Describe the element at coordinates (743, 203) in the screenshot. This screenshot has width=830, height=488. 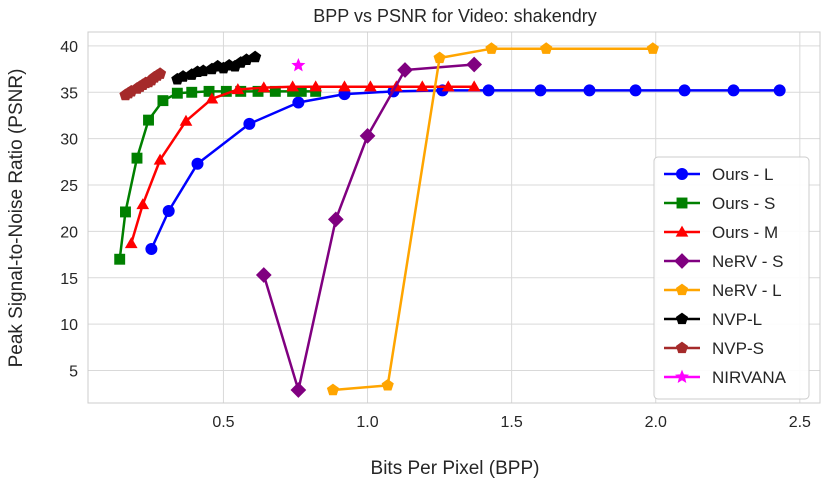
I see `legend-label: Ours - S` at that location.